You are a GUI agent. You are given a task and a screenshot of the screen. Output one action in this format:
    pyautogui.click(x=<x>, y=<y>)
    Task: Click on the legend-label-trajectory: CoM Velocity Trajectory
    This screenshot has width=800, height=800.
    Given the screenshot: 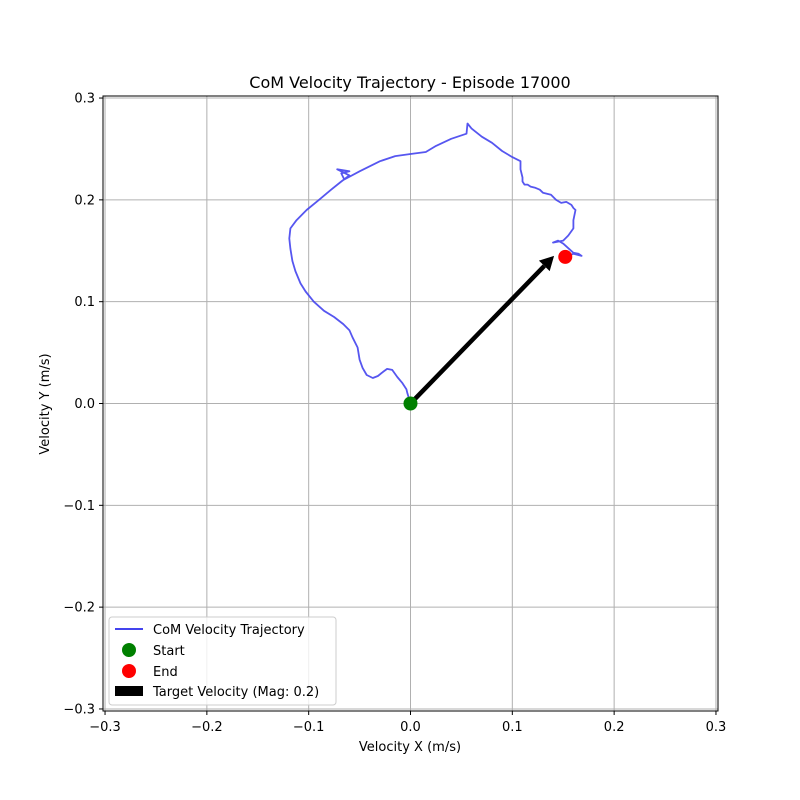 What is the action you would take?
    pyautogui.click(x=229, y=630)
    